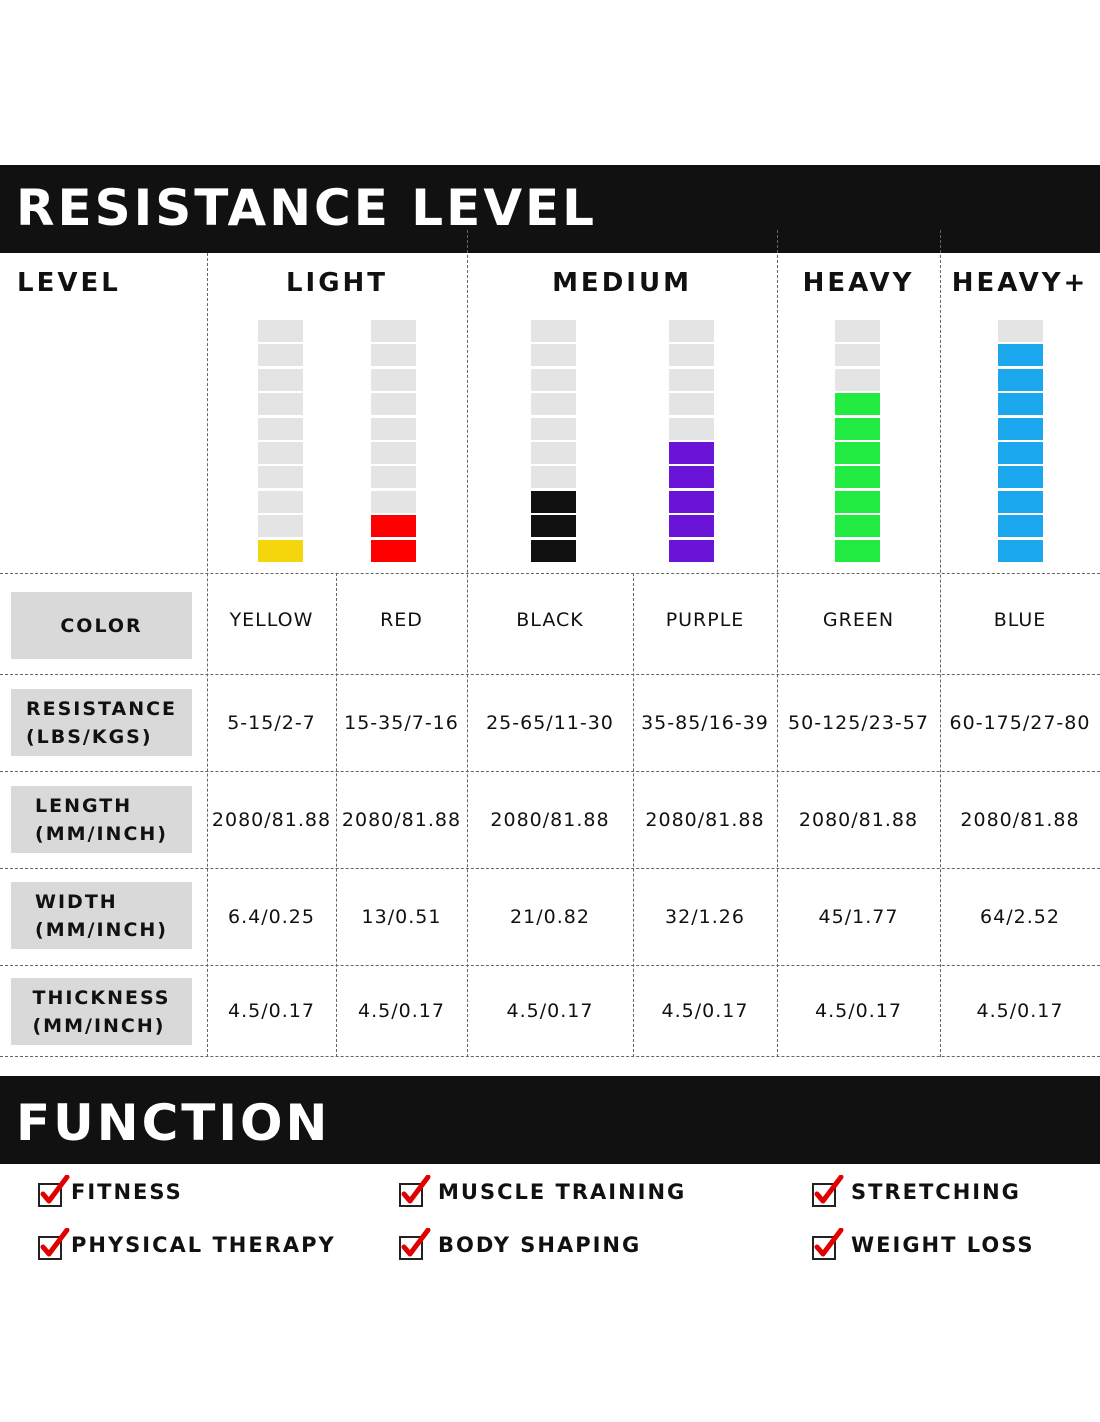  Describe the element at coordinates (858, 916) in the screenshot. I see `spec-cell: 45/1.77` at that location.